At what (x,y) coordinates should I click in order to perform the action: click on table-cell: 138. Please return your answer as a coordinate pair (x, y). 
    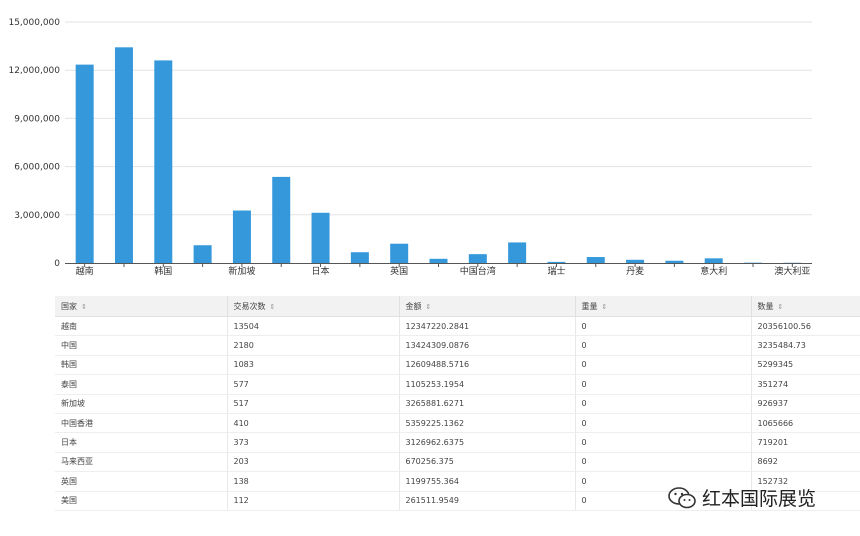
    Looking at the image, I should click on (313, 481).